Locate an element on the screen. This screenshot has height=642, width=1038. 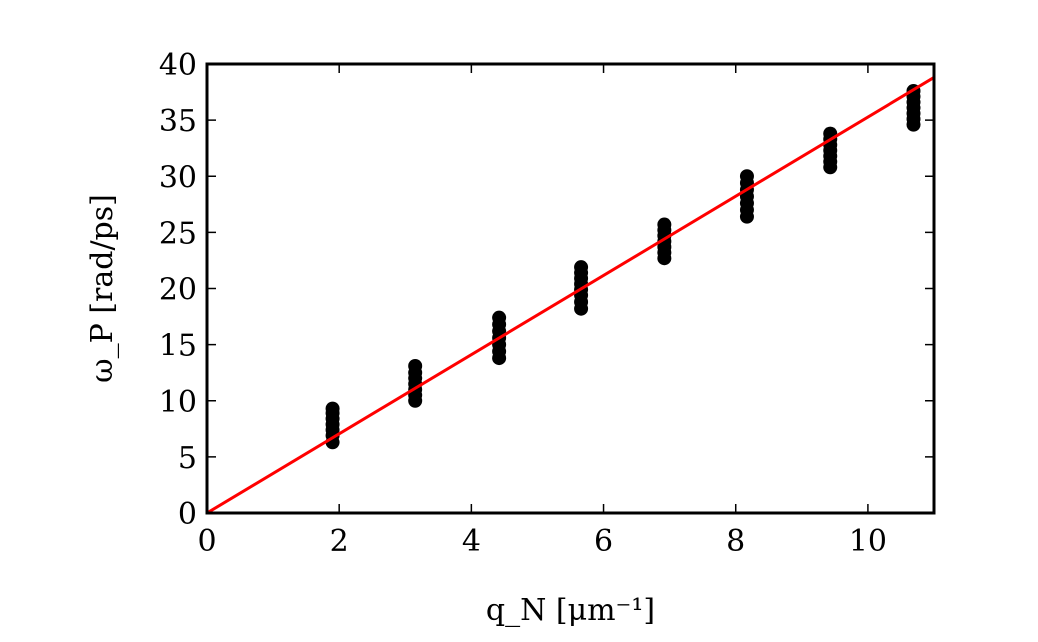
y-tick-label: 25 is located at coordinates (178, 233).